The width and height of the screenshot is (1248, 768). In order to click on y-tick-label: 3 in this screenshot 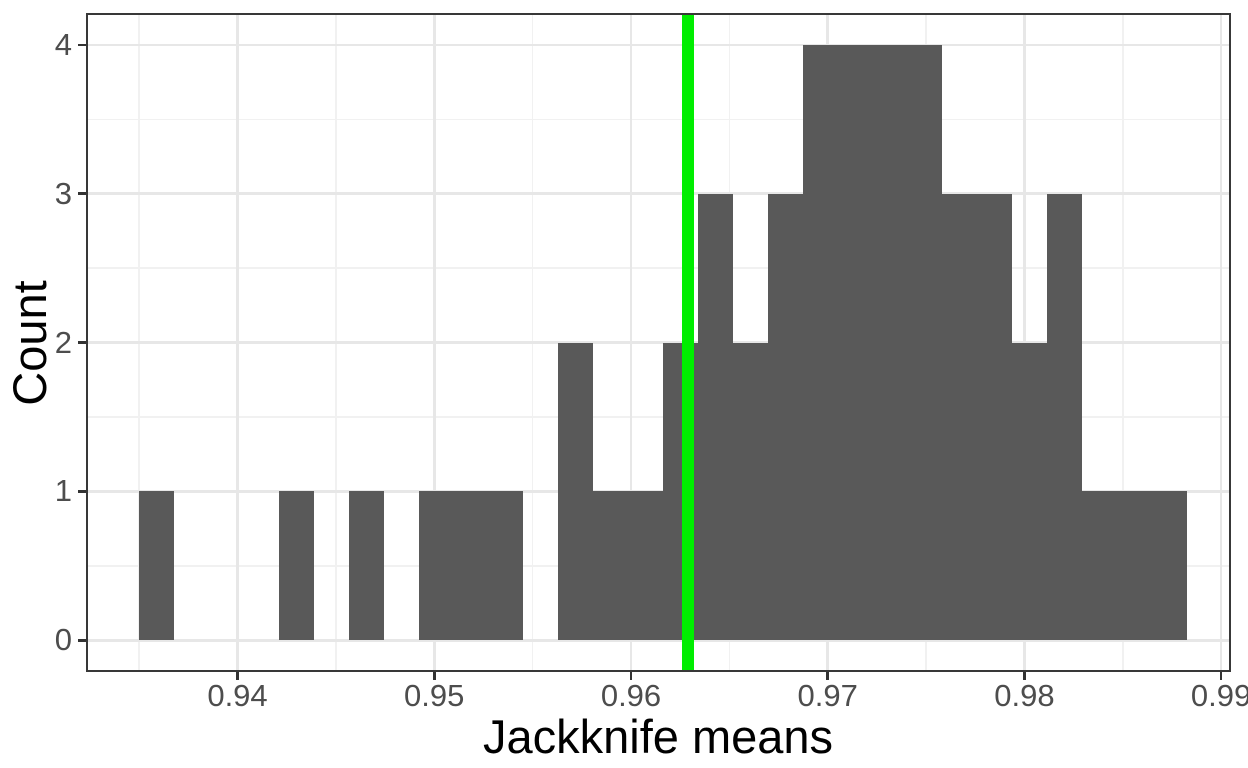, I will do `click(63, 193)`.